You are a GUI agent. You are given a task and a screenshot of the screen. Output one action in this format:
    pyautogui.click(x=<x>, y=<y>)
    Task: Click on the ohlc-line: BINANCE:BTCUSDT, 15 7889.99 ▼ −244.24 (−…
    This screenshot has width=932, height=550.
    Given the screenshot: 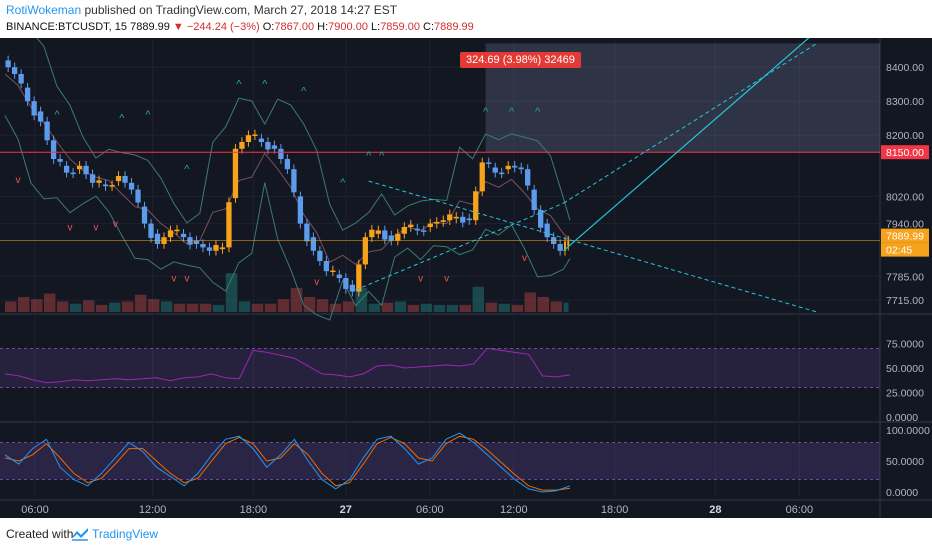 What is the action you would take?
    pyautogui.click(x=240, y=27)
    